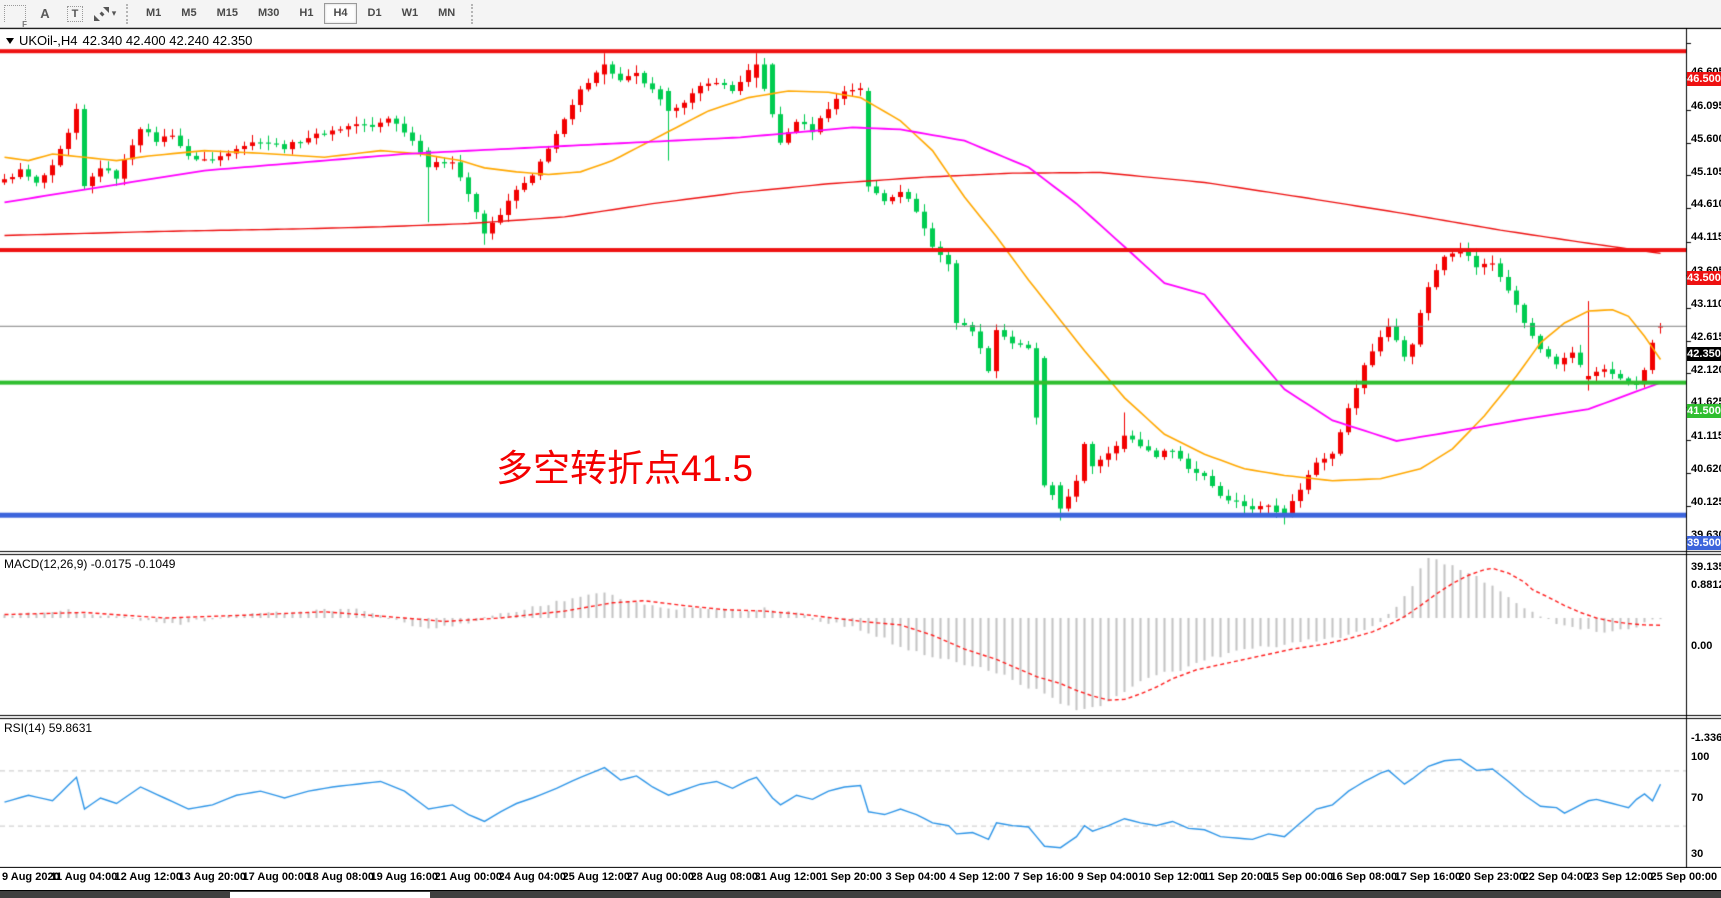 The width and height of the screenshot is (1721, 898). What do you see at coordinates (1706, 303) in the screenshot?
I see `price-tick-label: 43.110` at bounding box center [1706, 303].